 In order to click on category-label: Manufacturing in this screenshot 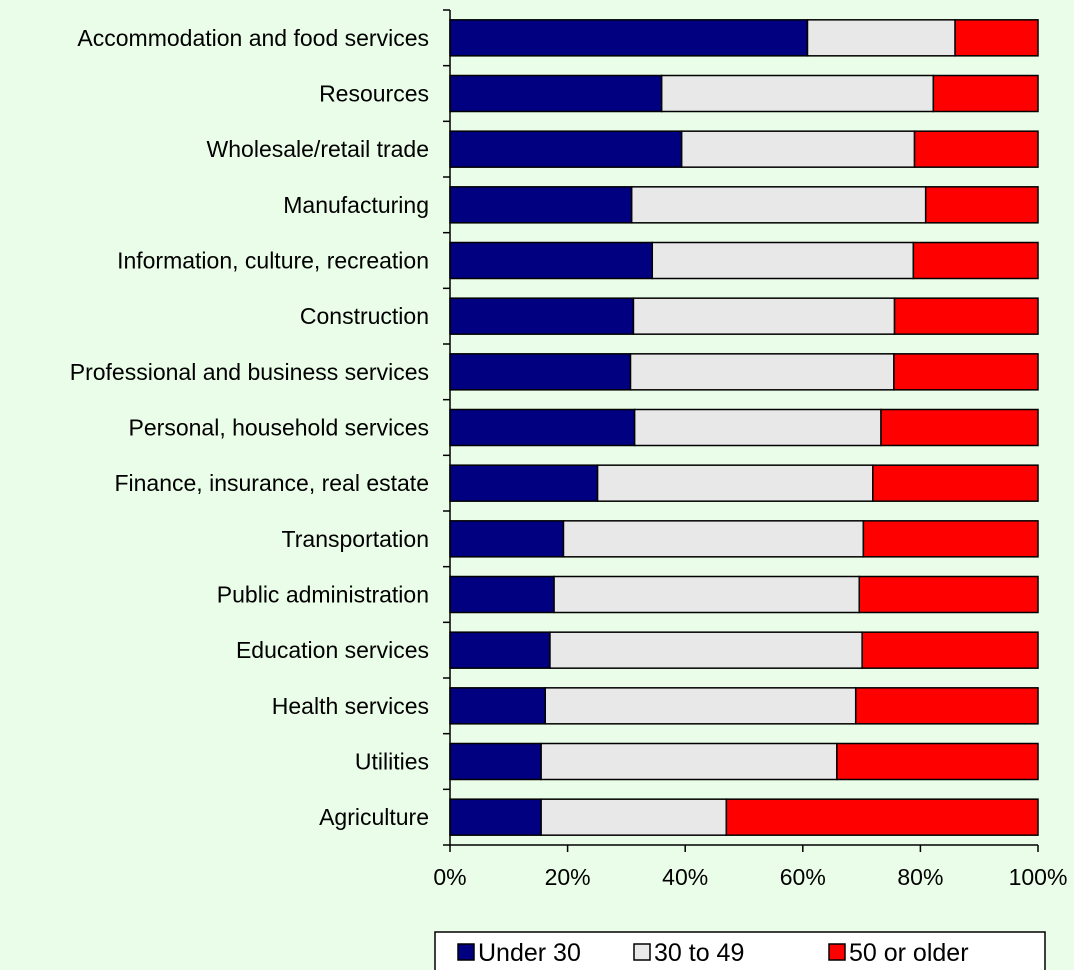, I will do `click(356, 205)`.